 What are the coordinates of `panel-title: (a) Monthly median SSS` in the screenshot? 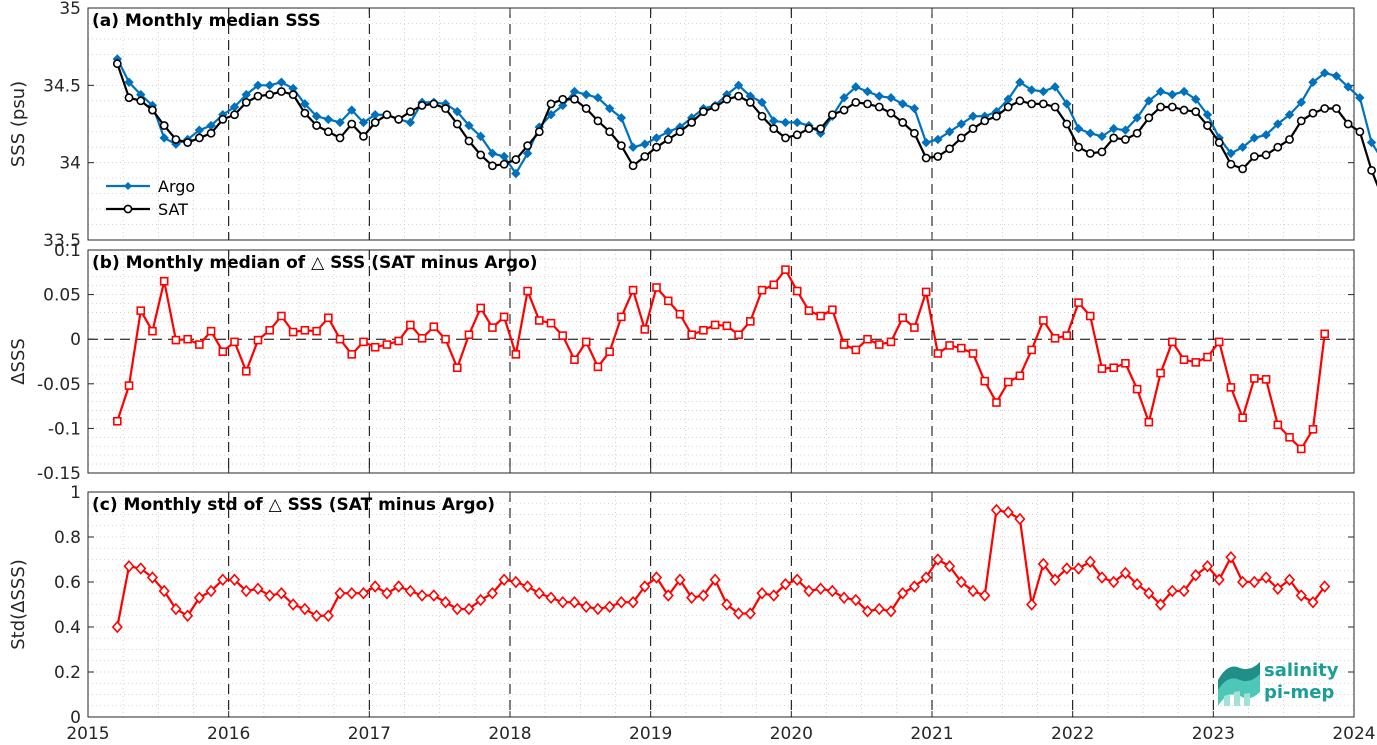 It's located at (206, 21).